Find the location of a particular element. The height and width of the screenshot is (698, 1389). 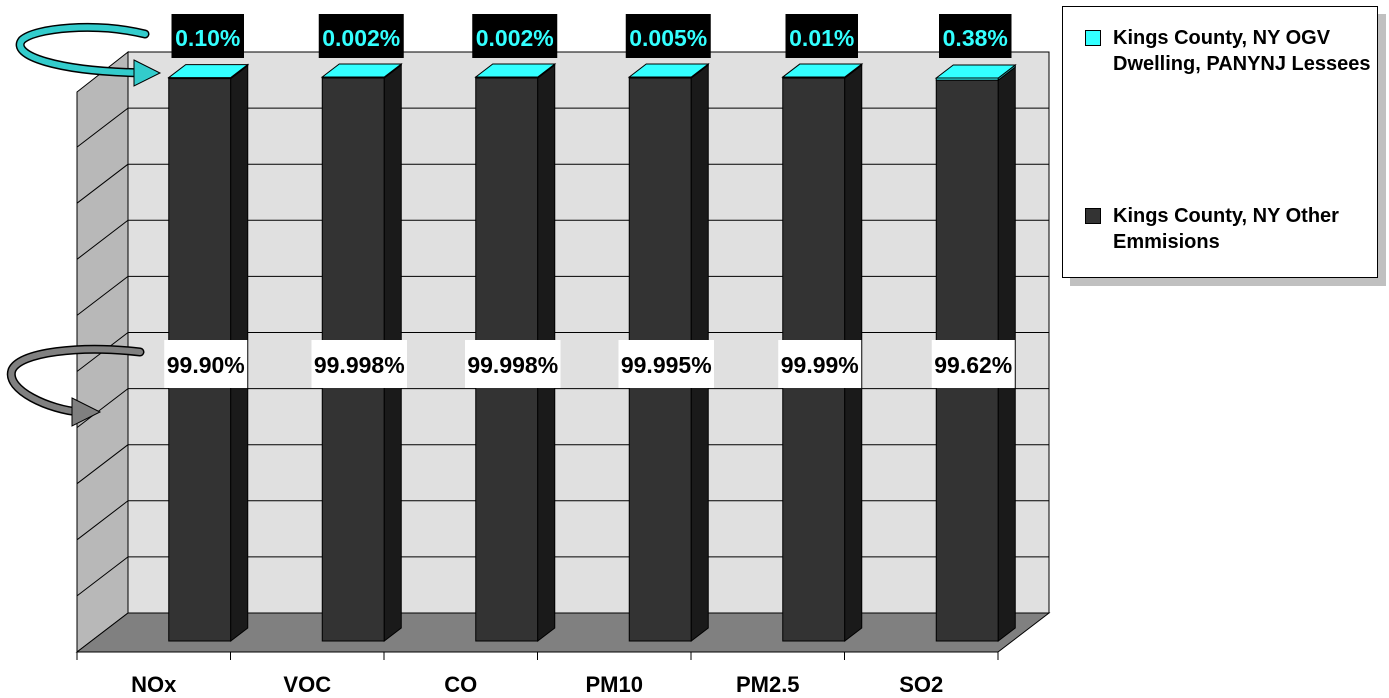

x-tick-label: NOx is located at coordinates (154, 684).